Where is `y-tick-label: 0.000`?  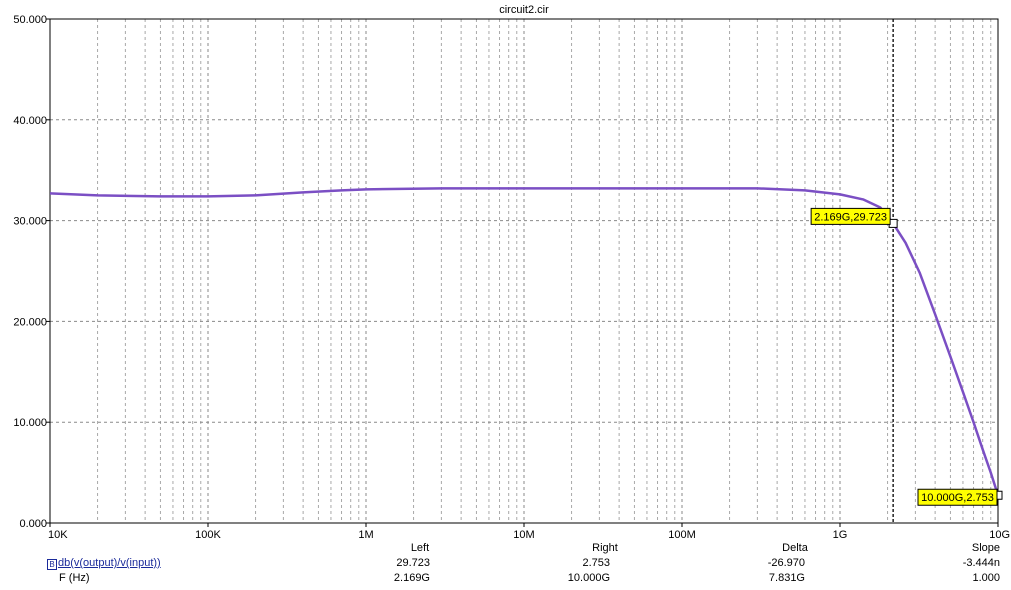
y-tick-label: 0.000 is located at coordinates (33, 524).